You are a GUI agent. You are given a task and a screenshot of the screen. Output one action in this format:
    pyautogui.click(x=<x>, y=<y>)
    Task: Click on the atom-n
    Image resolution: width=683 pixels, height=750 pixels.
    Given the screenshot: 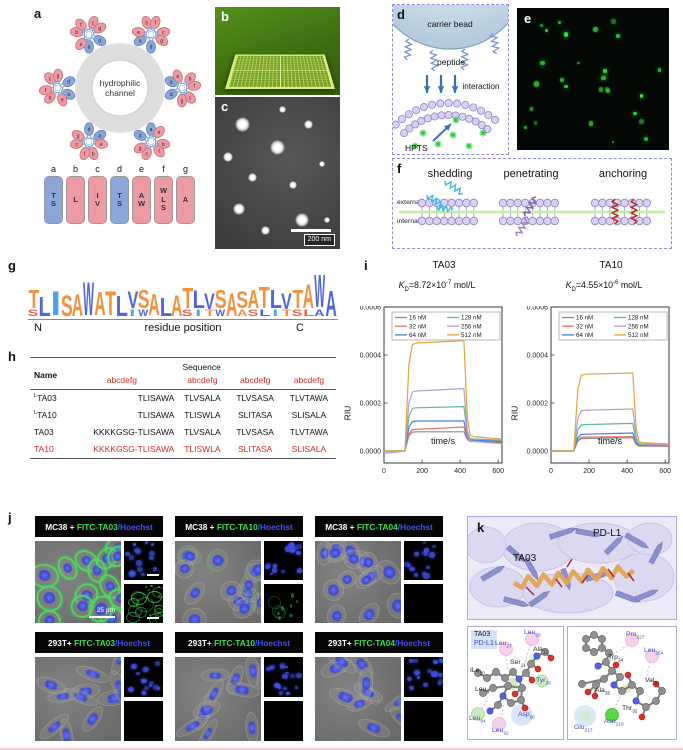 What is the action you would take?
    pyautogui.click(x=636, y=701)
    